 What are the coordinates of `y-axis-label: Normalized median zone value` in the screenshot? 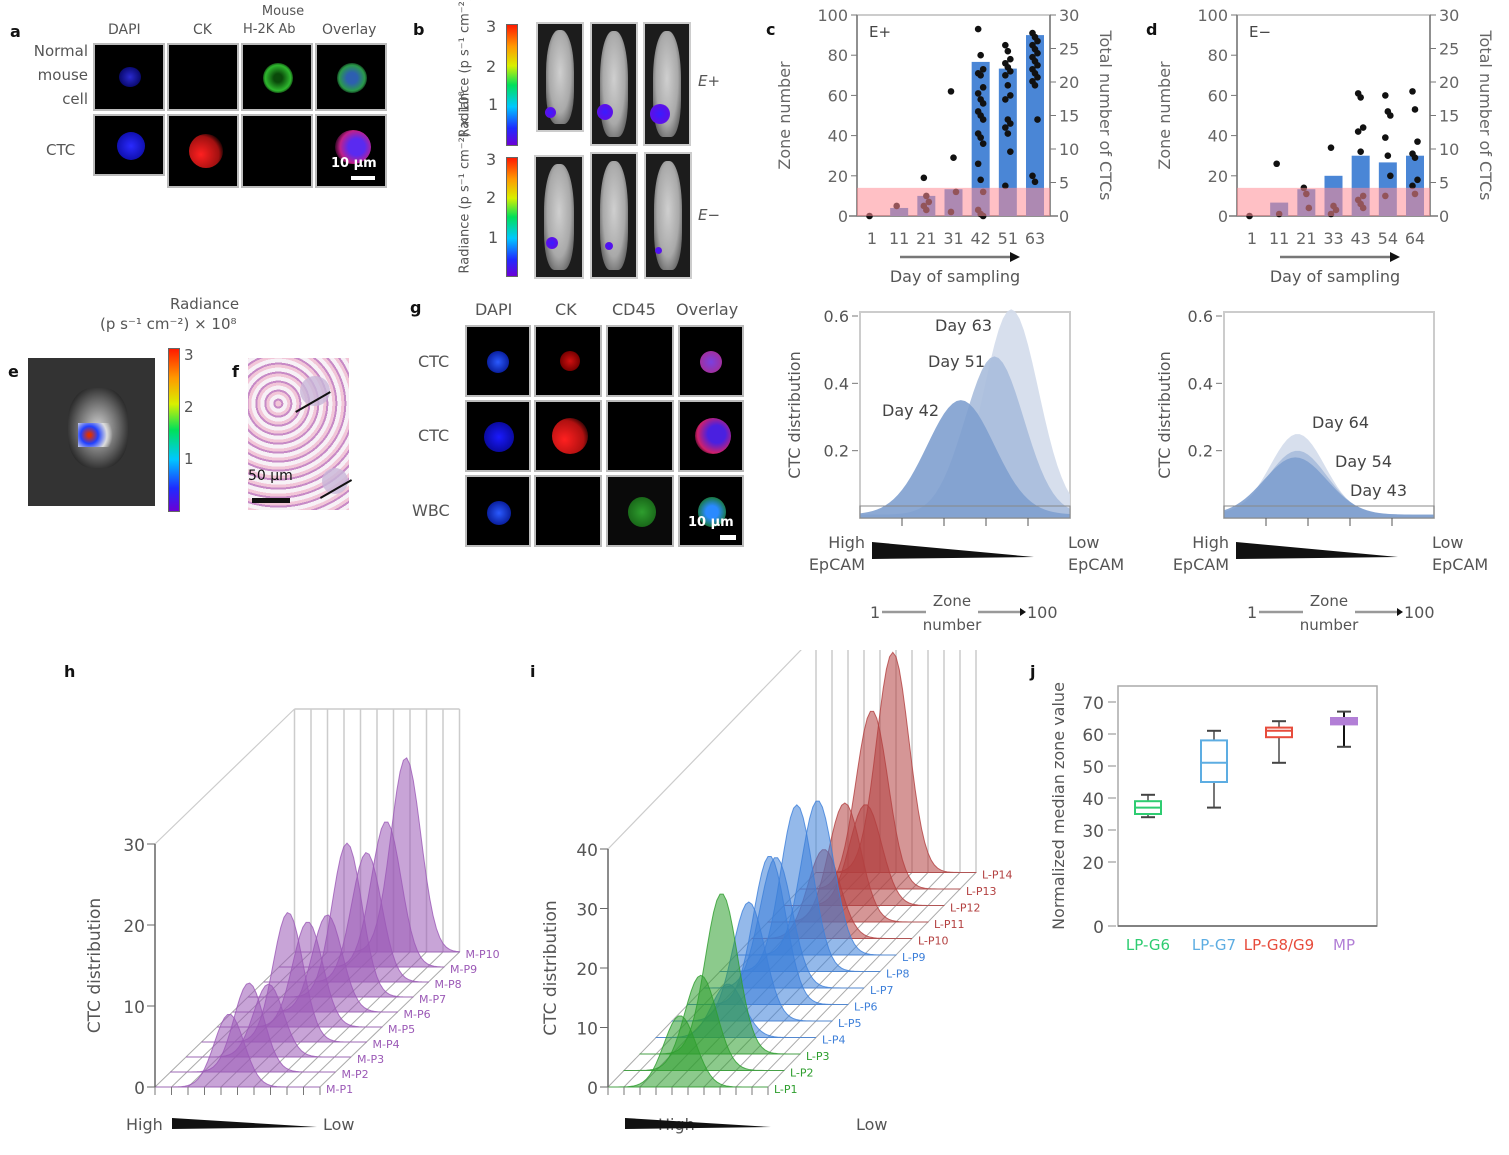 It's located at (1058, 806).